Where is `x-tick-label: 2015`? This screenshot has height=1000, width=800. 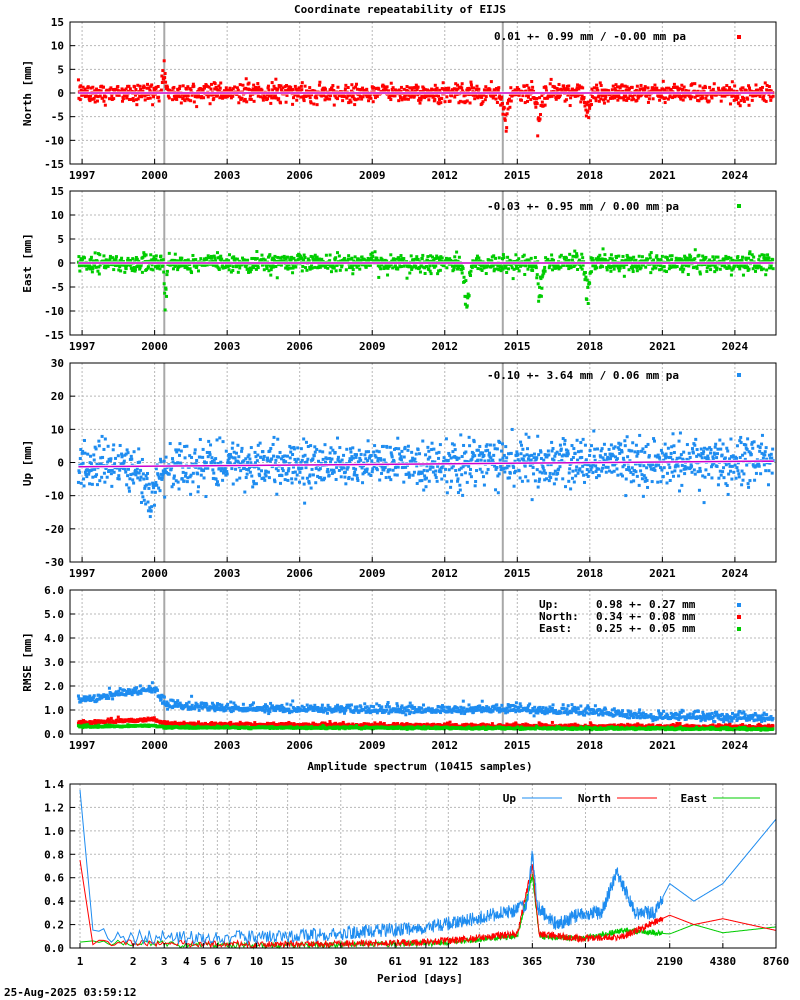 x-tick-label: 2015 is located at coordinates (517, 573).